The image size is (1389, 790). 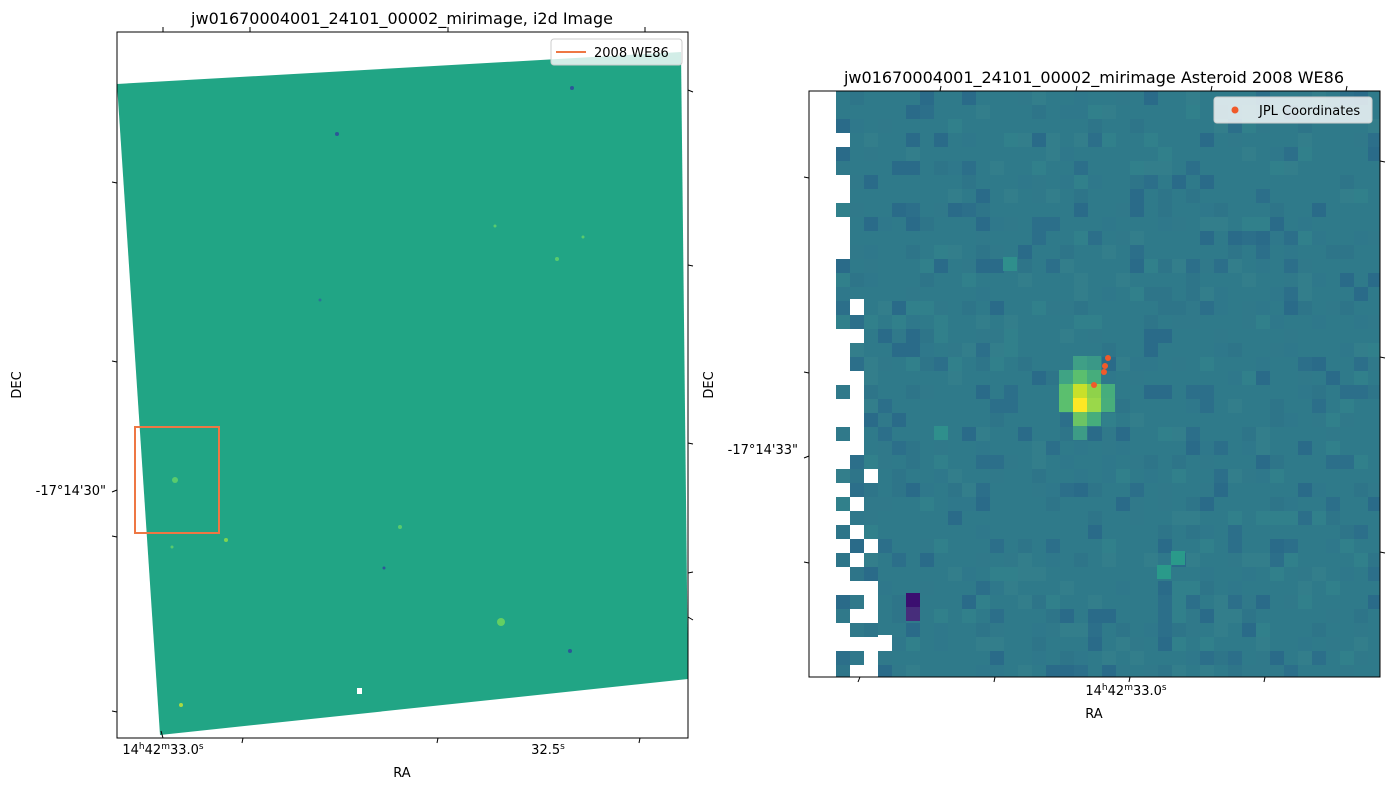 What do you see at coordinates (1105, 366) in the screenshot?
I see `jpl-point` at bounding box center [1105, 366].